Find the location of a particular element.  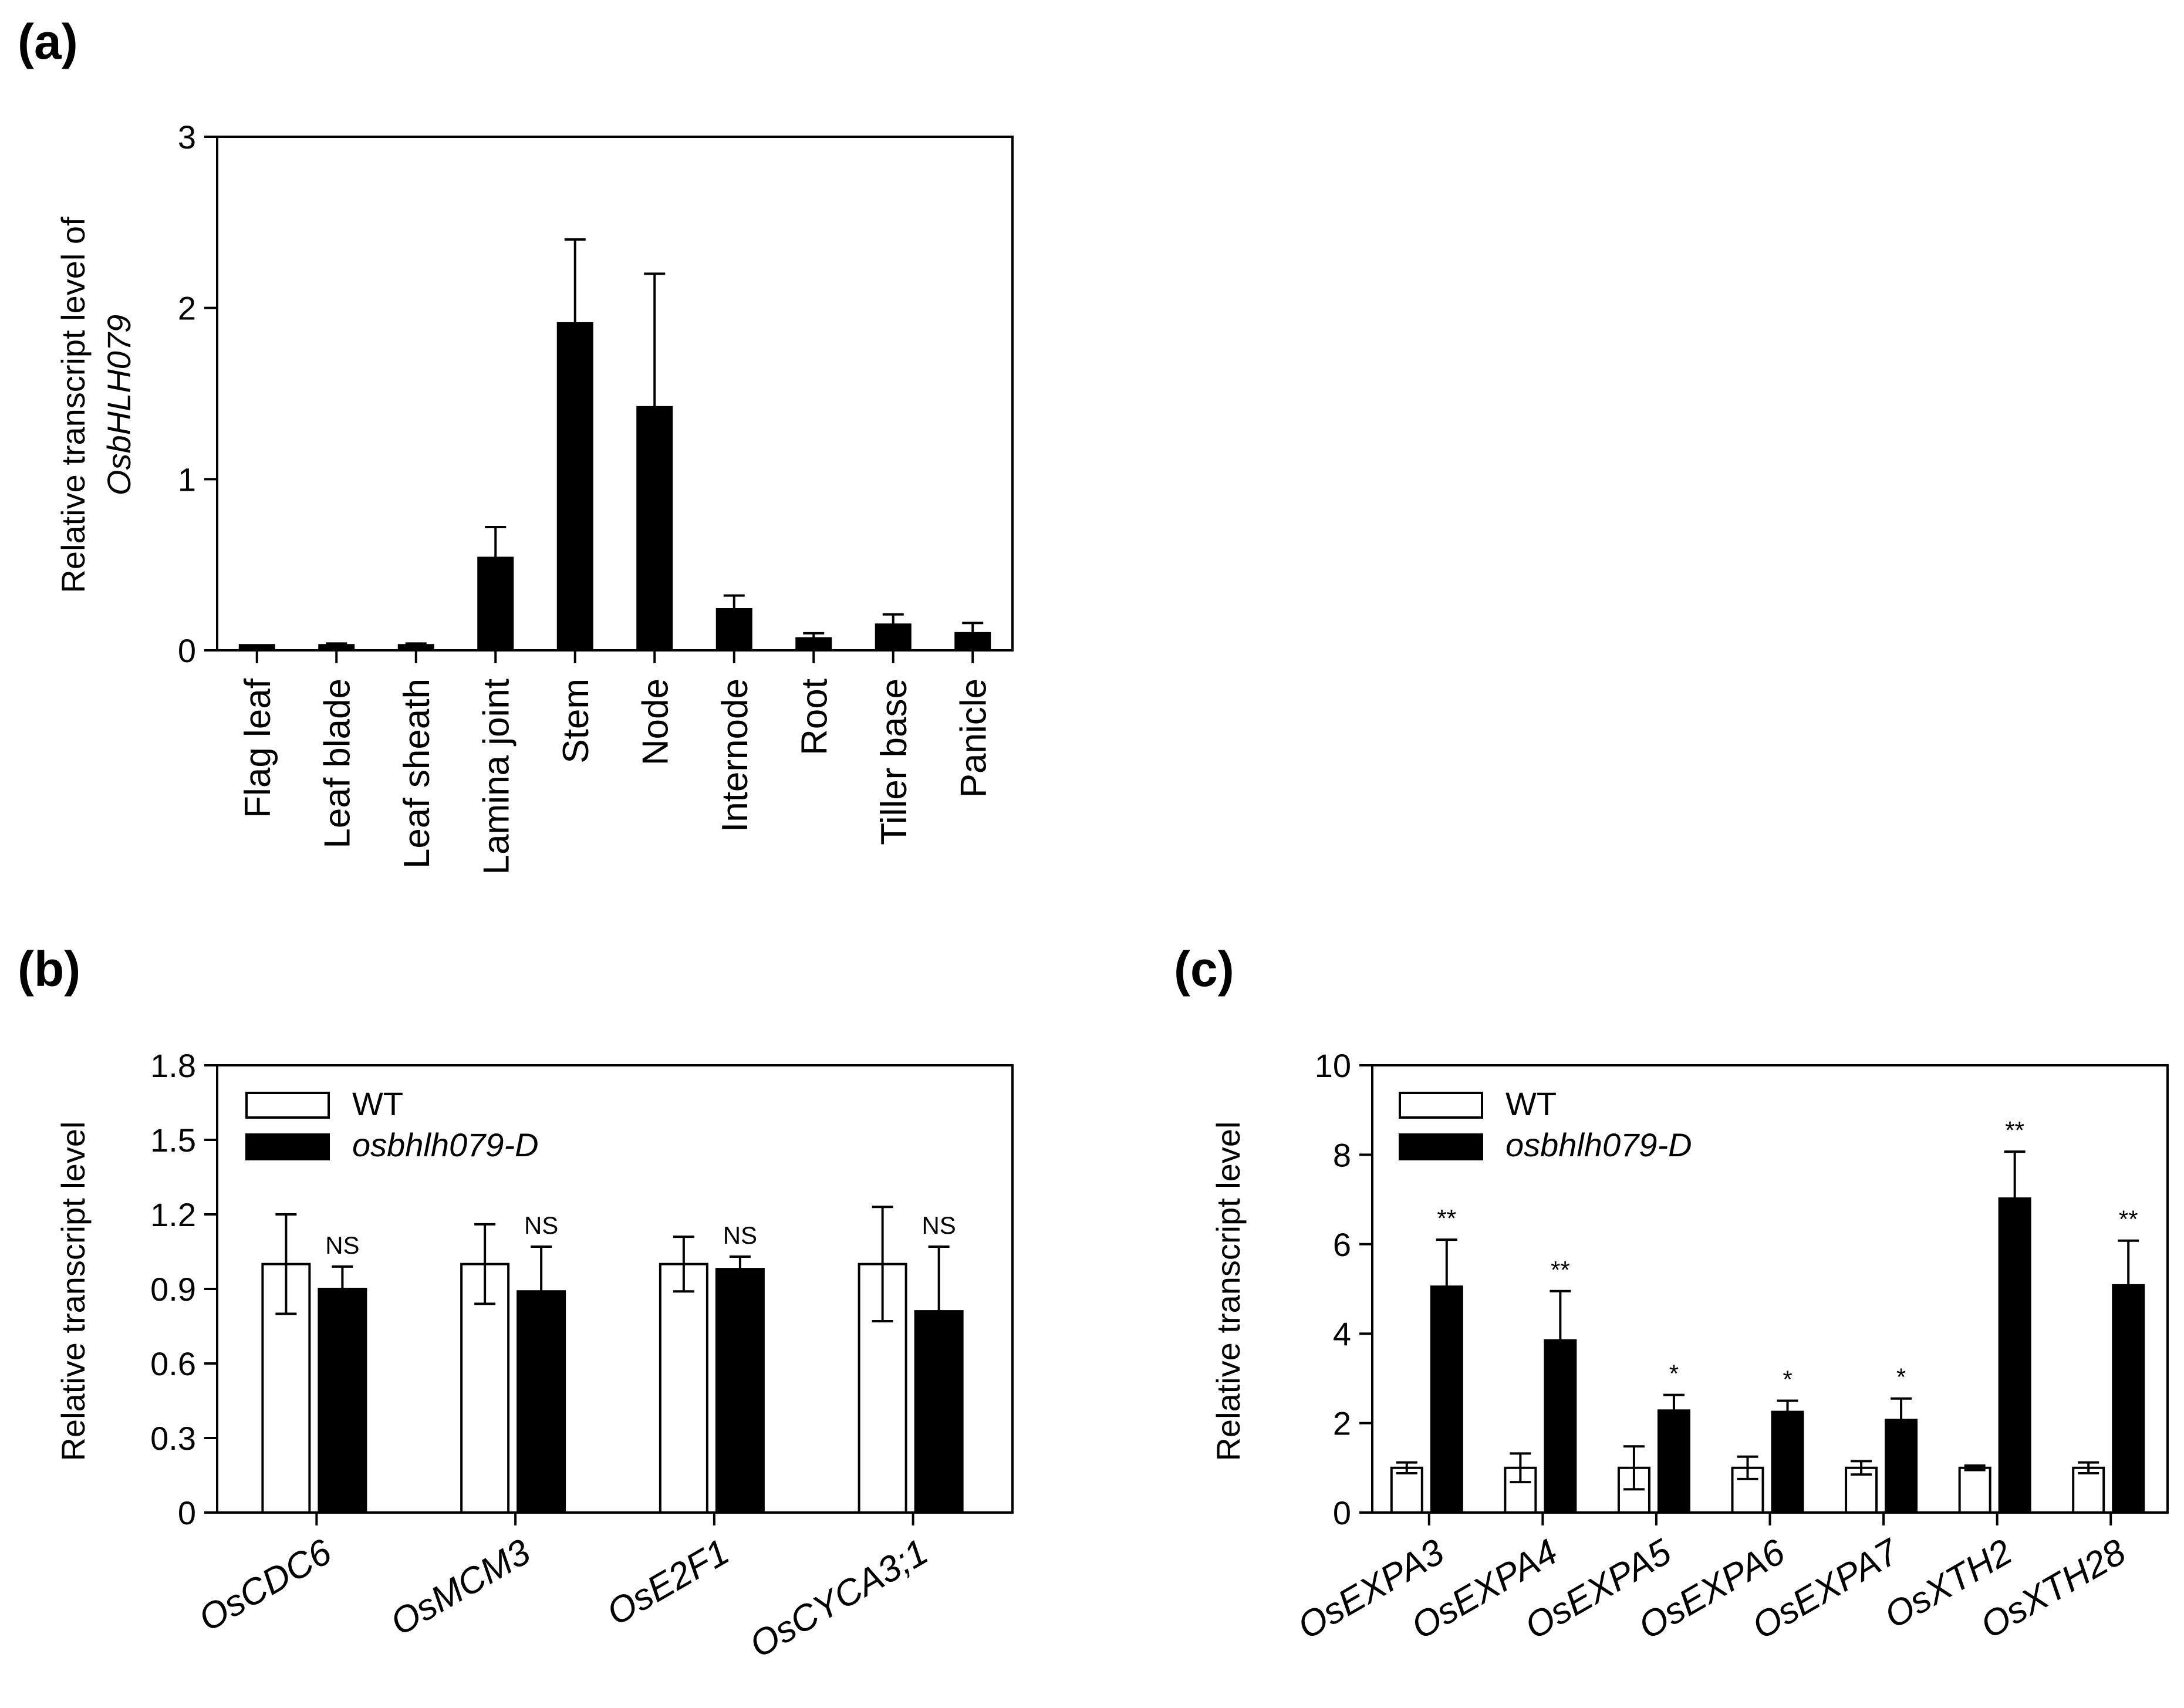

panel-b-category-label: OsCDC6 is located at coordinates (265, 1585).